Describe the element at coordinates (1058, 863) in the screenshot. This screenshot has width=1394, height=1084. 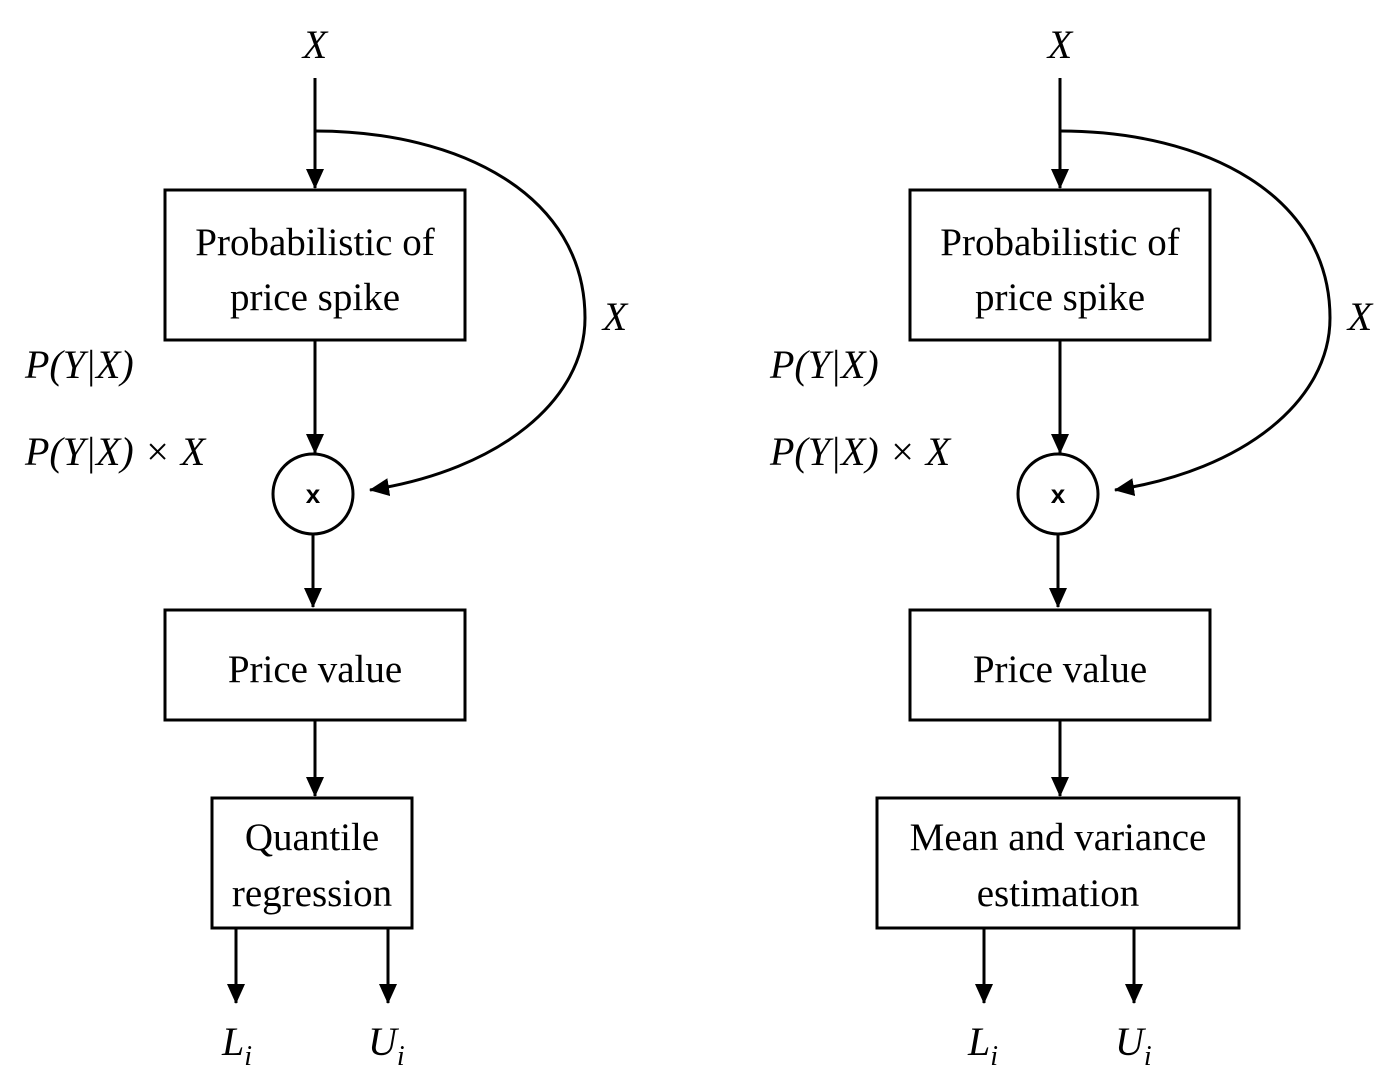
I see `mean-variance-box` at that location.